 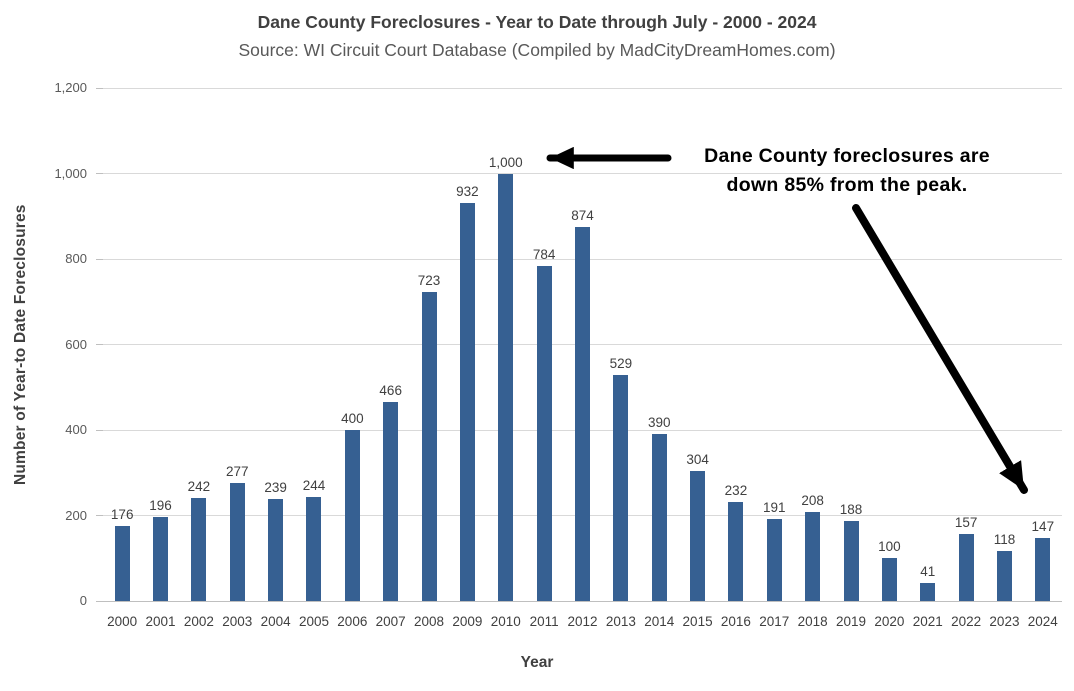 I want to click on bar-value-label: 466, so click(x=390, y=390).